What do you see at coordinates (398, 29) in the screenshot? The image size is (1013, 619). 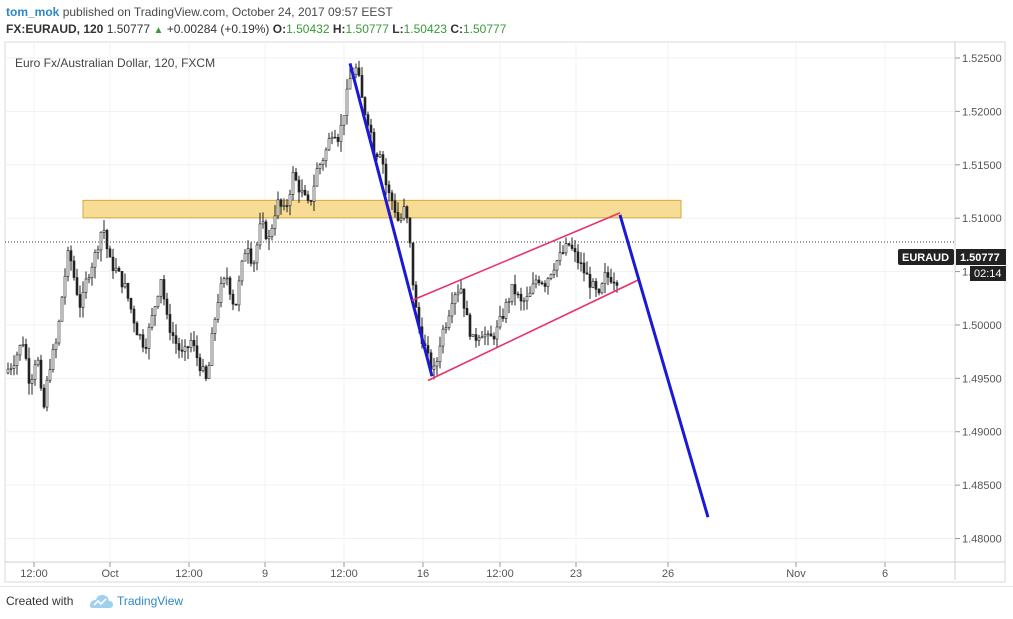 I see `low-label: L:` at bounding box center [398, 29].